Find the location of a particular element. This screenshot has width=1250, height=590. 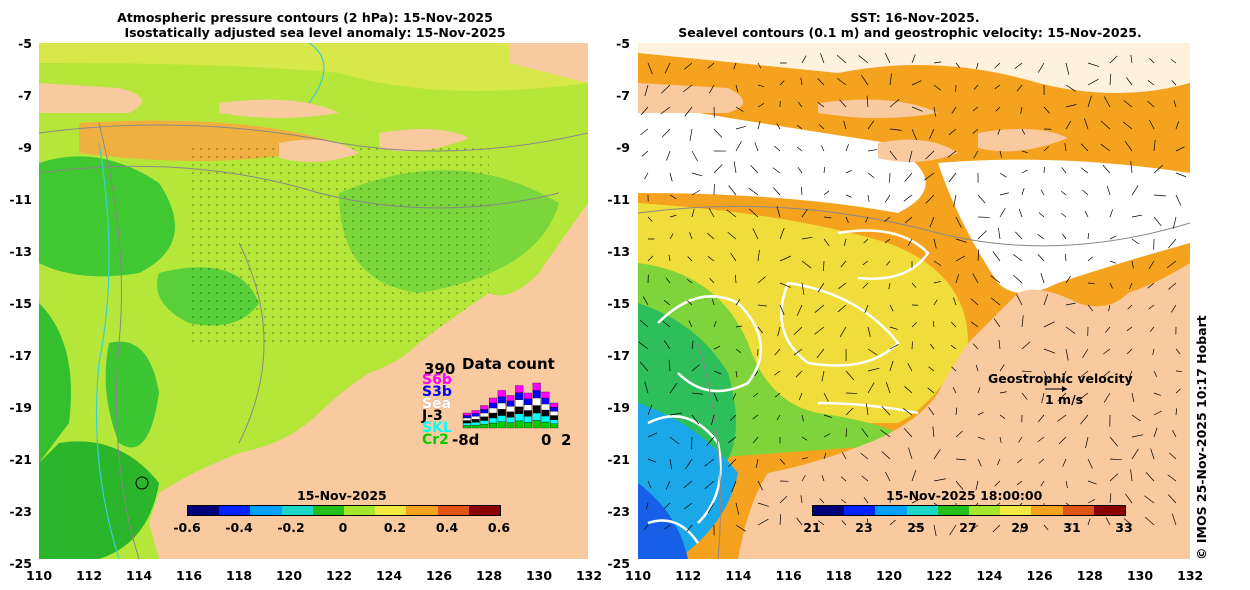

colorbar-tick-label: 31 is located at coordinates (1072, 527).